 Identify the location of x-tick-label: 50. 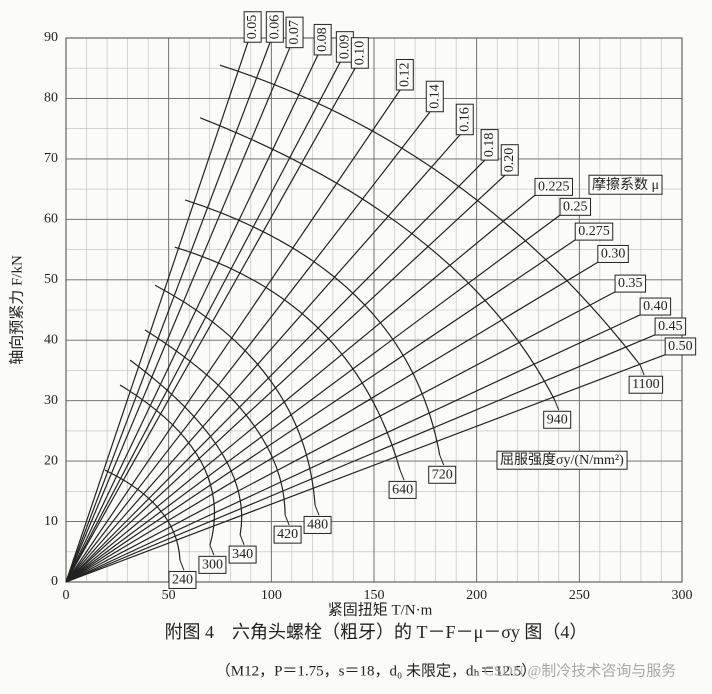
(169, 595).